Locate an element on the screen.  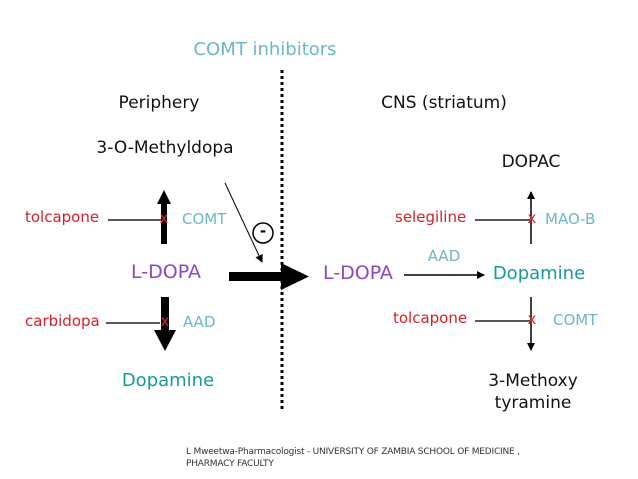
inhibition-circle-icon is located at coordinates (263, 233).